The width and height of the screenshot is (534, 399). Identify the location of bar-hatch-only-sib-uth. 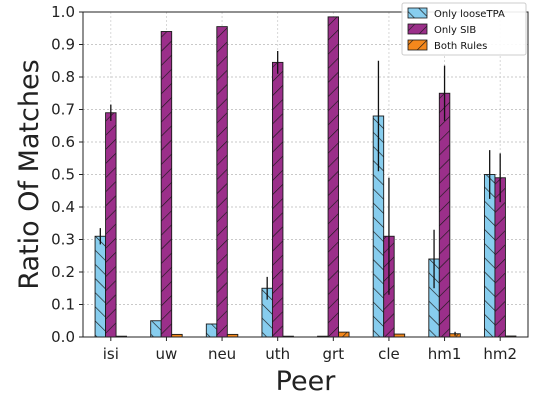
(277, 199).